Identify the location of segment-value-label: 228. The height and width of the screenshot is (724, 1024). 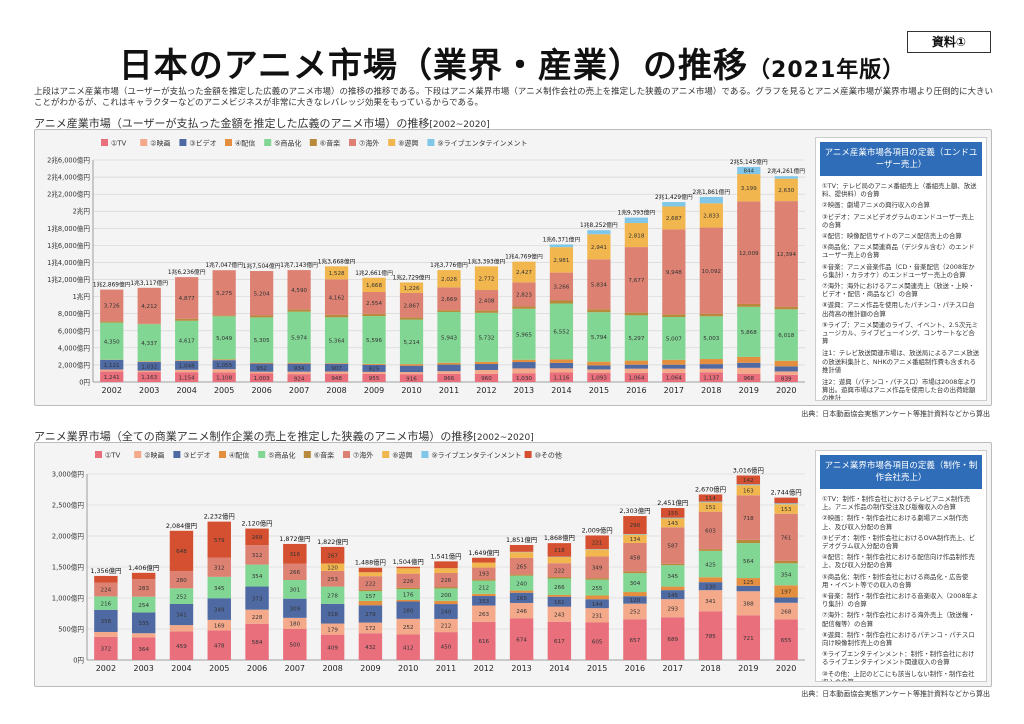
(257, 618).